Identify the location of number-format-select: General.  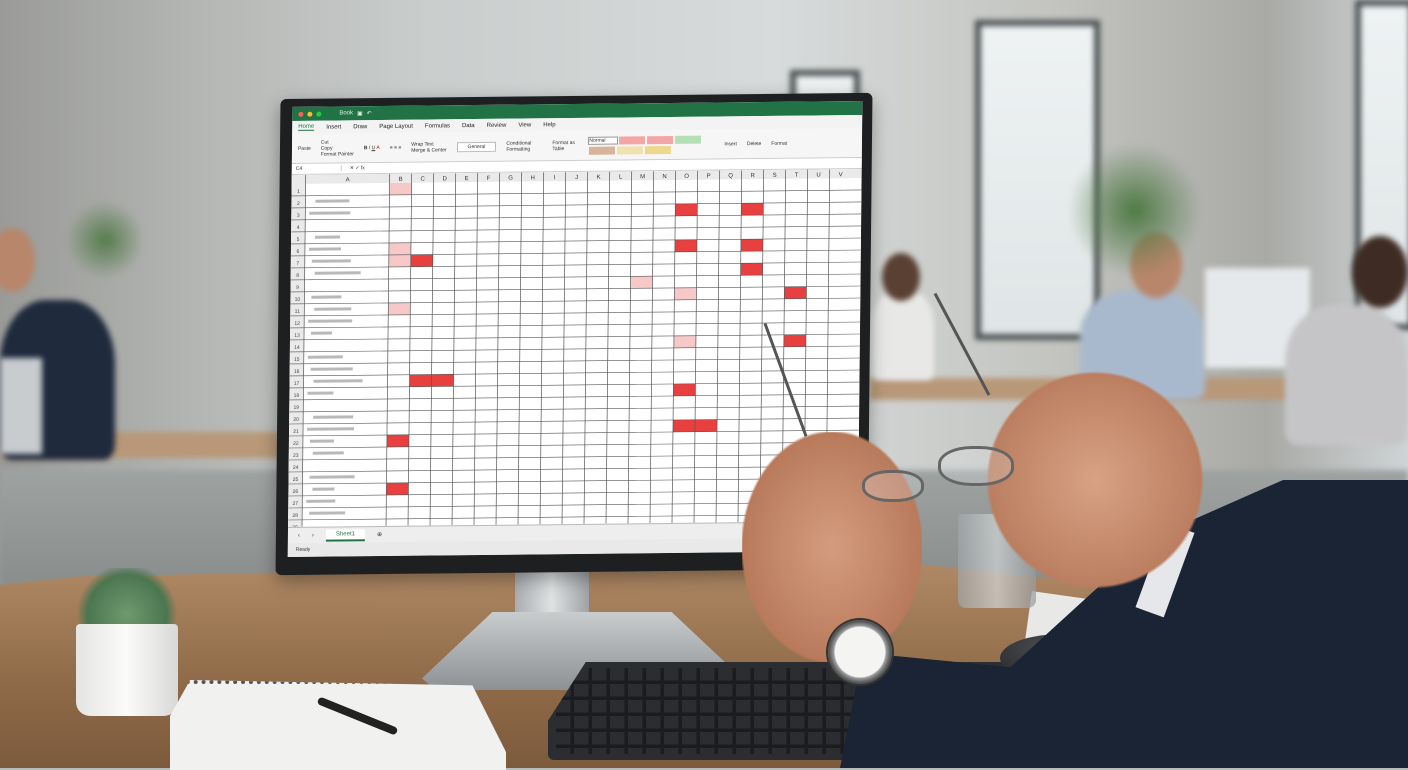
(476, 146).